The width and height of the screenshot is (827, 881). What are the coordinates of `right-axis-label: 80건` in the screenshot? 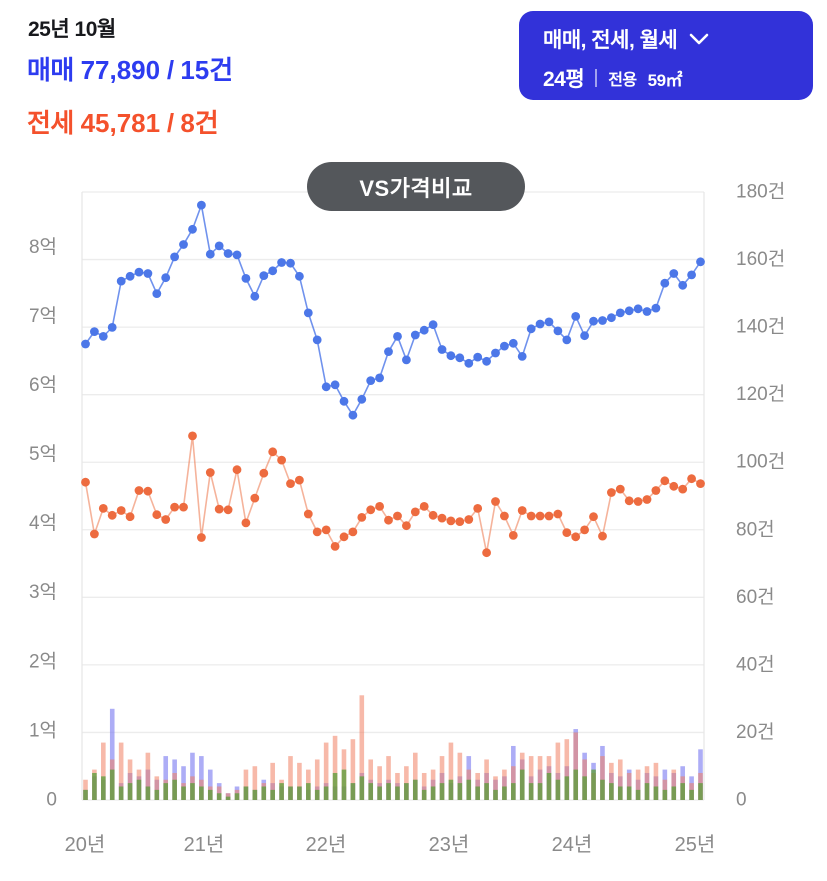 It's located at (755, 529).